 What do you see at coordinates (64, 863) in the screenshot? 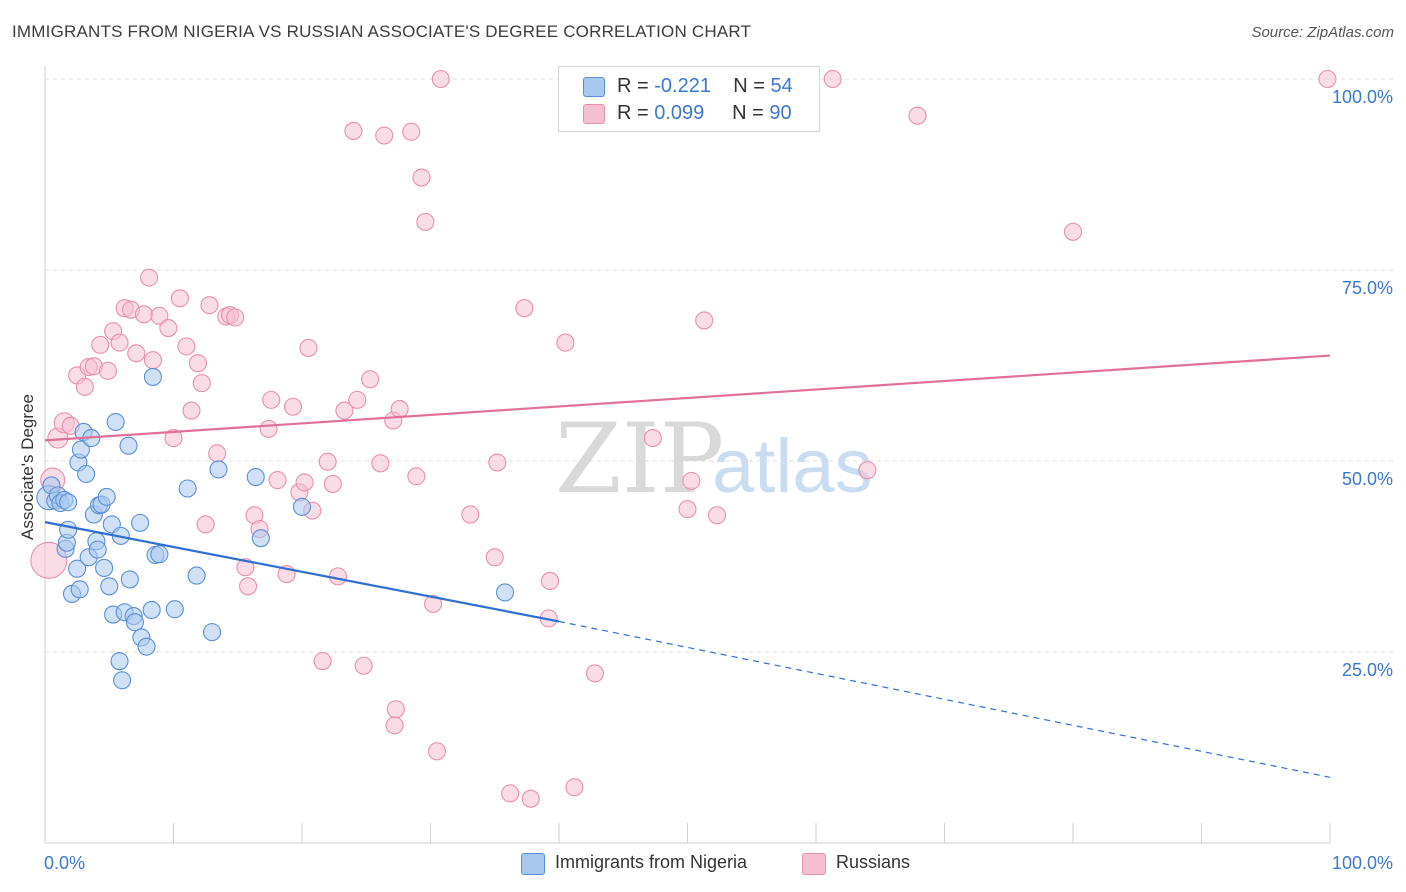
I see `x-tick-label: 0.0%` at bounding box center [64, 863].